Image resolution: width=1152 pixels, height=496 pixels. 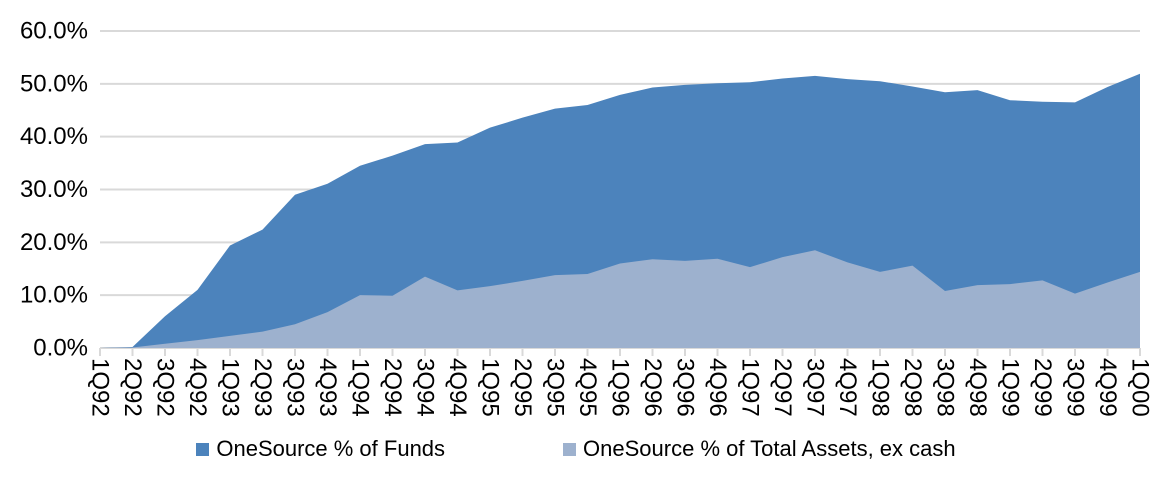 I want to click on x-axis-label: 2Q99, so click(x=1042, y=387).